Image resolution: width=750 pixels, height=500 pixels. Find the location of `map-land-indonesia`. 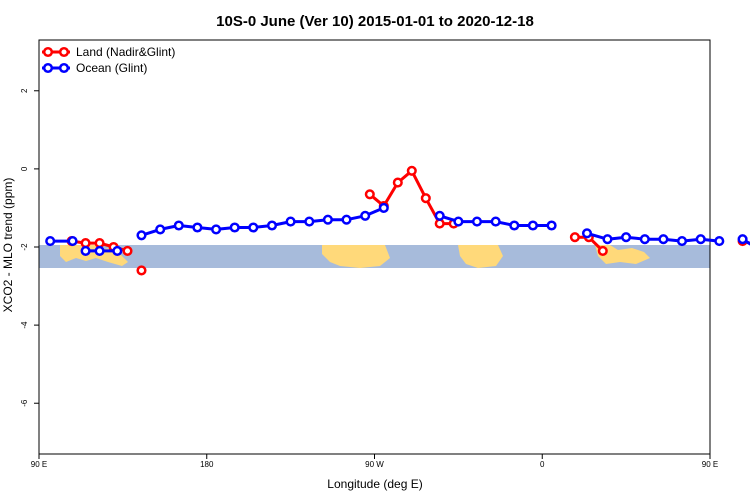

map-land-indonesia is located at coordinates (622, 254).